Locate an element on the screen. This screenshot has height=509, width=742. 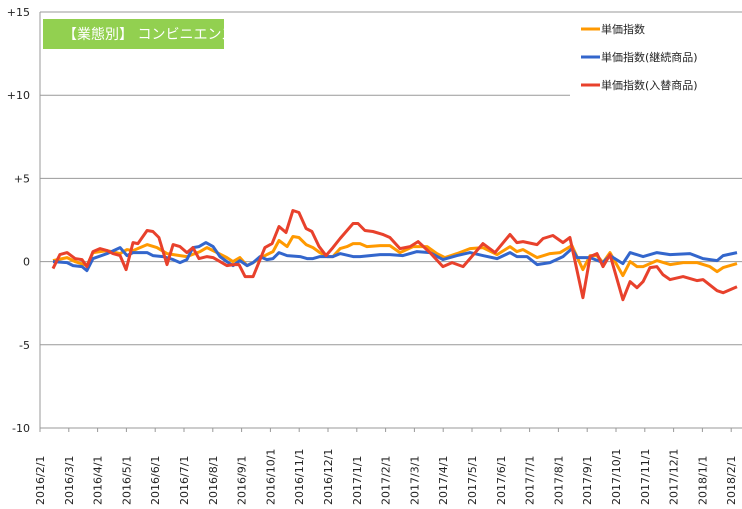
x-tick-label: 2017/1/1 is located at coordinates (357, 480).